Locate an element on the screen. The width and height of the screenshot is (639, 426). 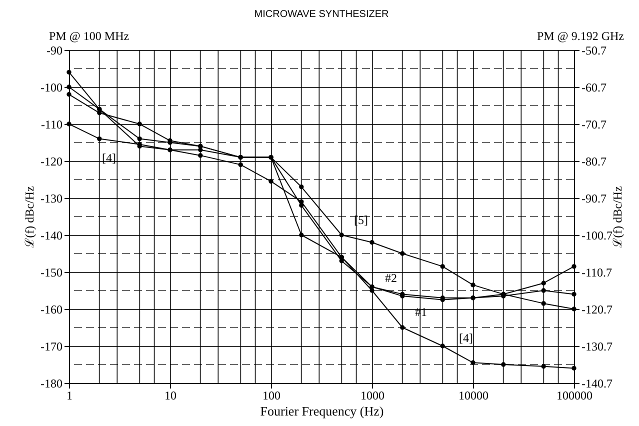
y2-tick-label: -130.7 is located at coordinates (597, 347).